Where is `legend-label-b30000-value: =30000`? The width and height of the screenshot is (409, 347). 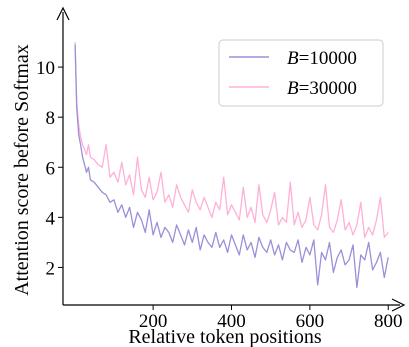
legend-label-b30000-value: =30000 is located at coordinates (328, 88).